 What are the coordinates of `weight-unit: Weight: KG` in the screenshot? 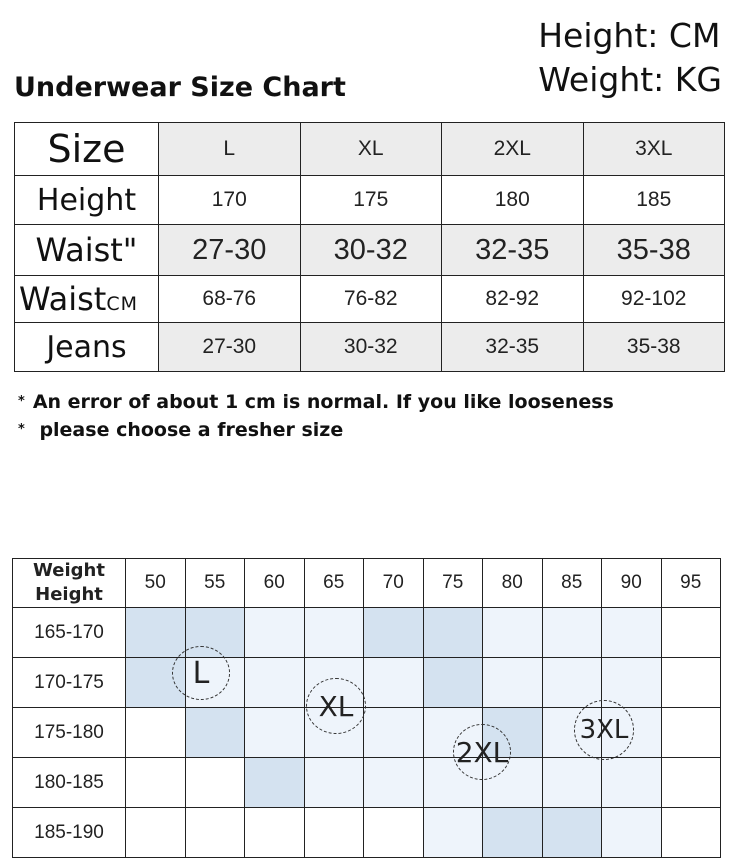 It's located at (630, 79).